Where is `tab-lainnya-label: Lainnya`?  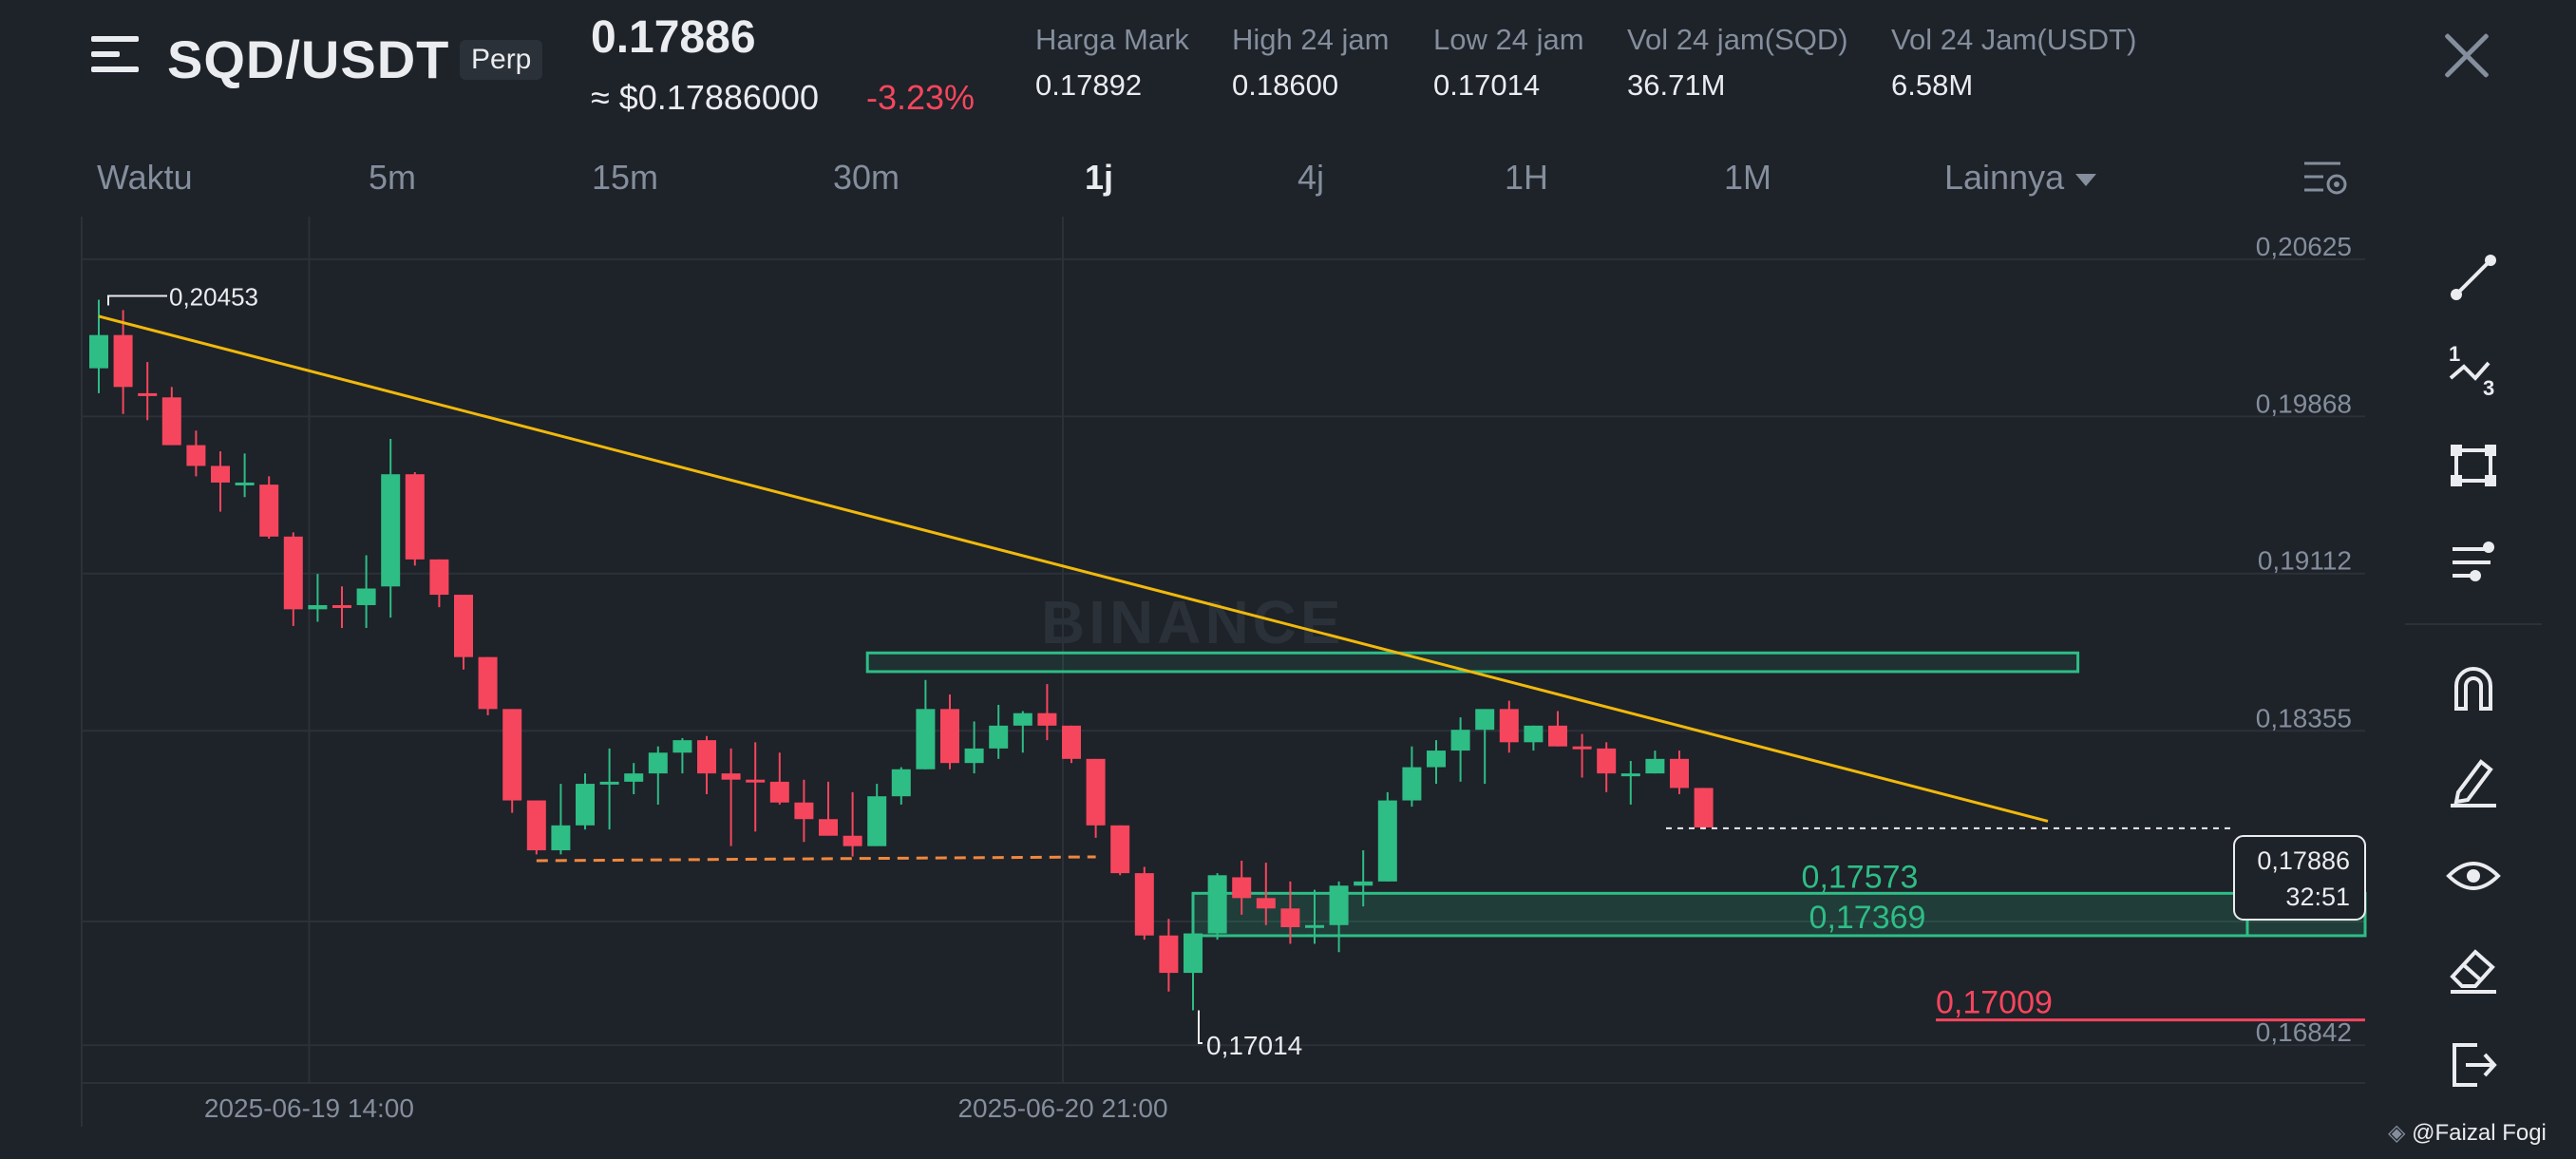
tab-lainnya-label: Lainnya is located at coordinates (2004, 177).